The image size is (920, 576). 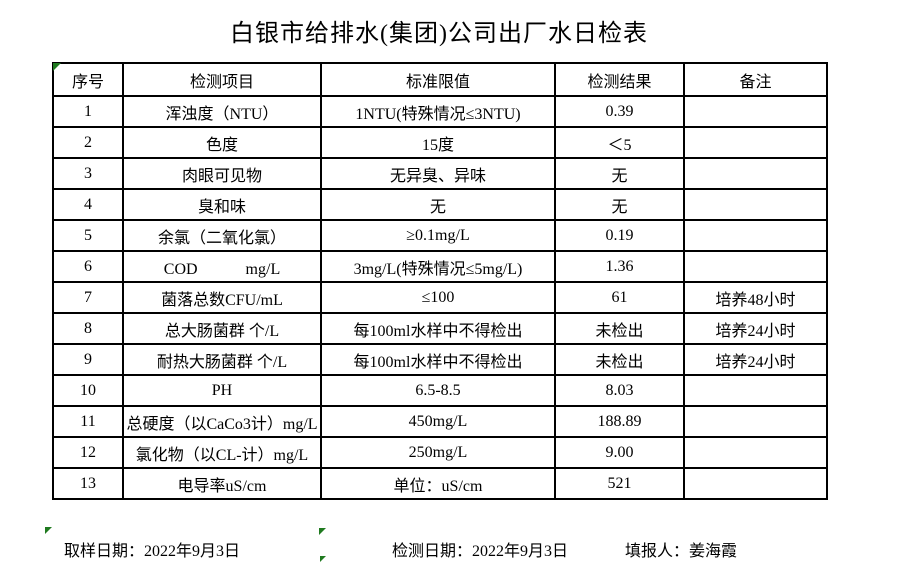 I want to click on cell-seq: 3, so click(x=88, y=173).